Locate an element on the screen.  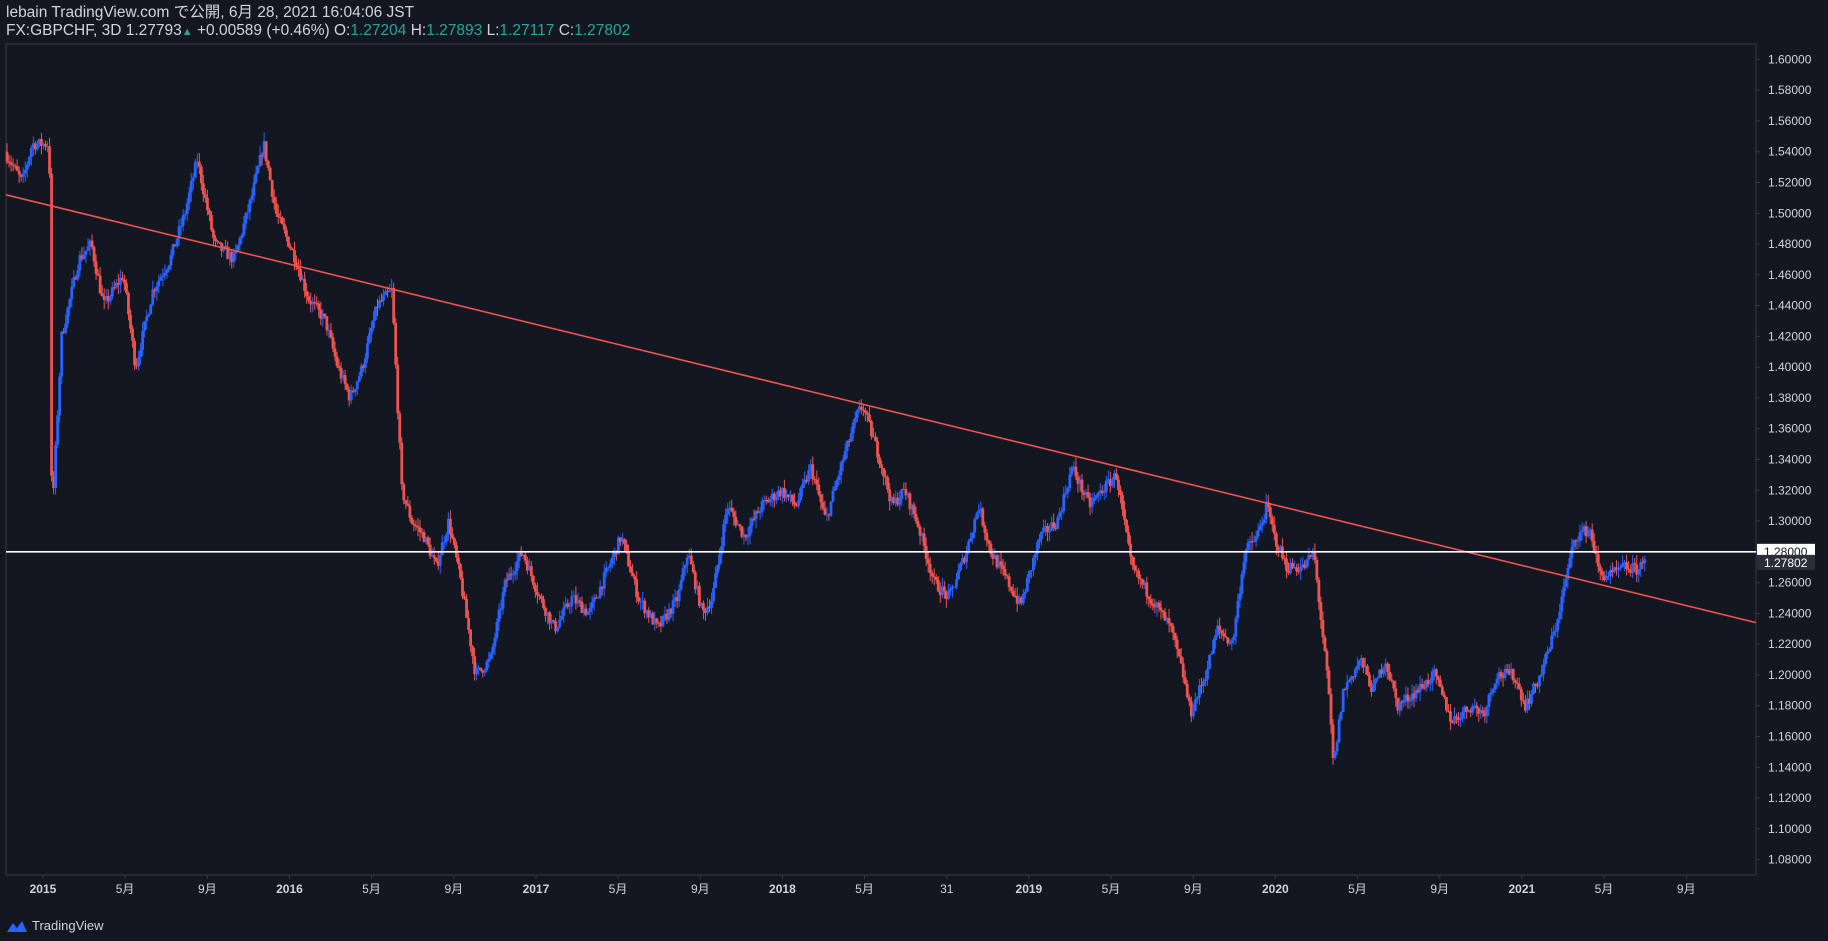
price-tick-label: 1.46000 is located at coordinates (1790, 275).